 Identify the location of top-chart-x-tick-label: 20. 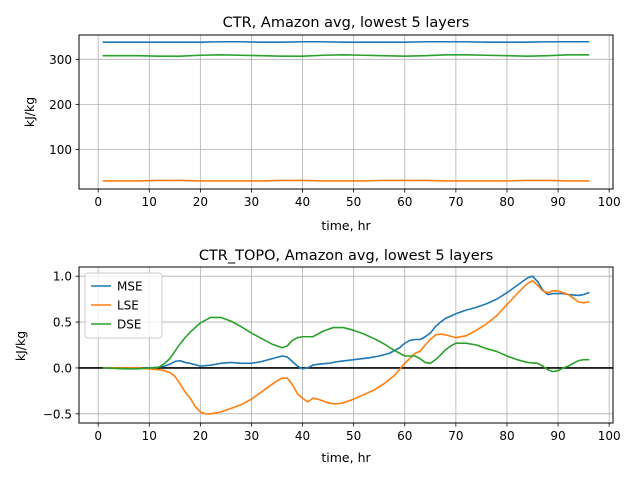
(200, 202).